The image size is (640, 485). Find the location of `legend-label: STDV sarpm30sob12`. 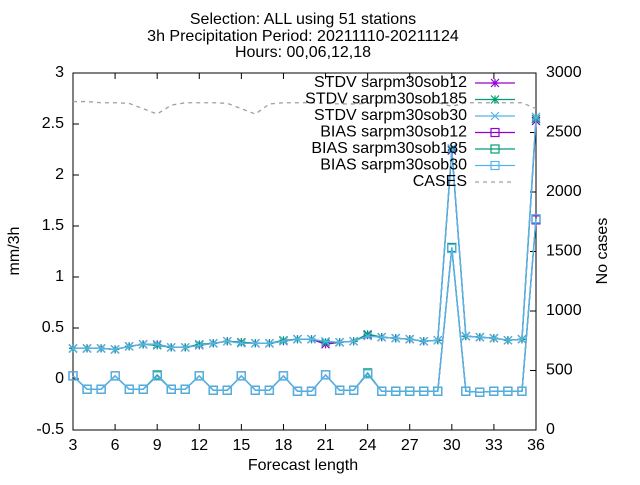

legend-label: STDV sarpm30sob12 is located at coordinates (390, 82).